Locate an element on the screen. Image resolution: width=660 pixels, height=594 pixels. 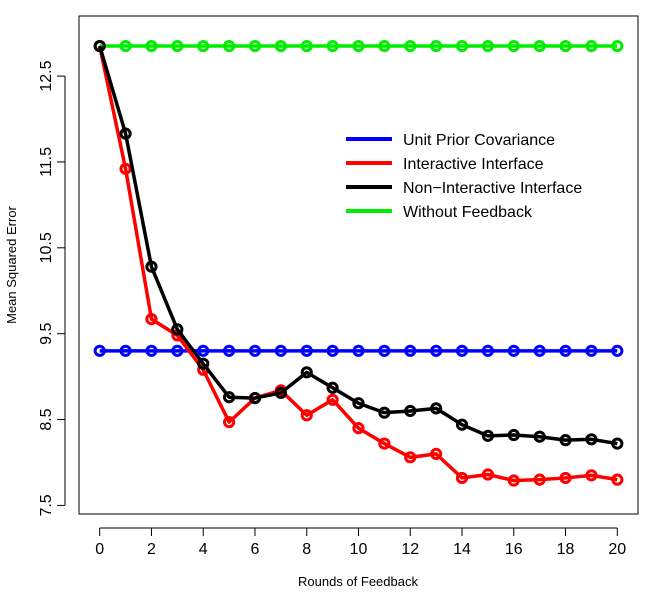
x-axis-title: Rounds of Feedback is located at coordinates (358, 581).